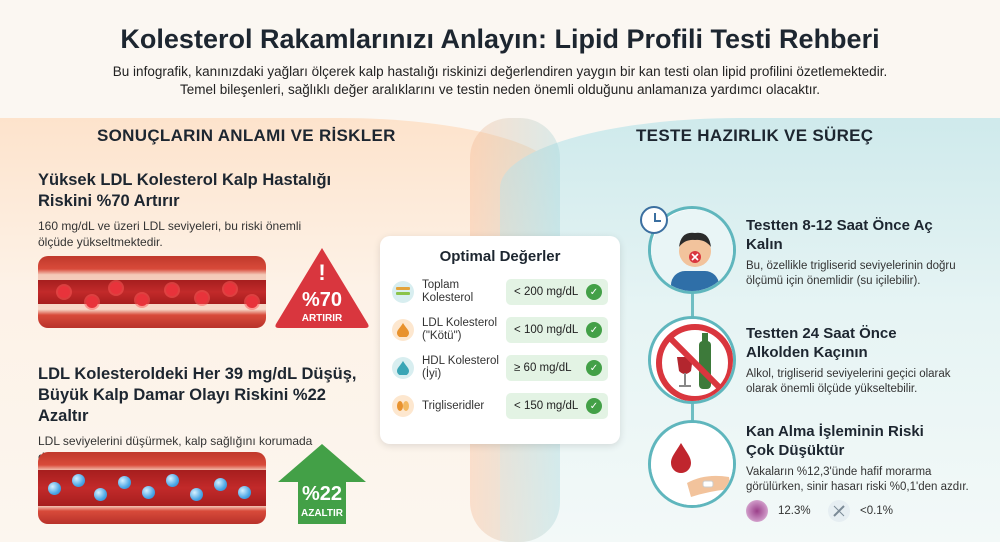  Describe the element at coordinates (835, 441) in the screenshot. I see `step-title: Kan Alma İşleminin Riski Çok Düşüktür` at that location.